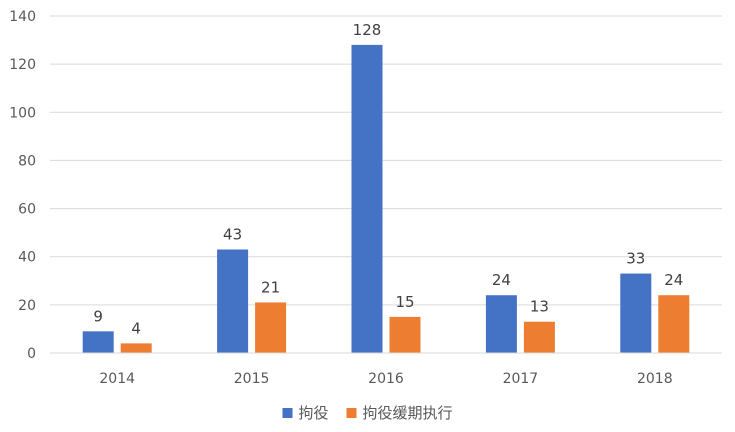 The image size is (735, 432). I want to click on y-tick-label: 120, so click(22, 65).